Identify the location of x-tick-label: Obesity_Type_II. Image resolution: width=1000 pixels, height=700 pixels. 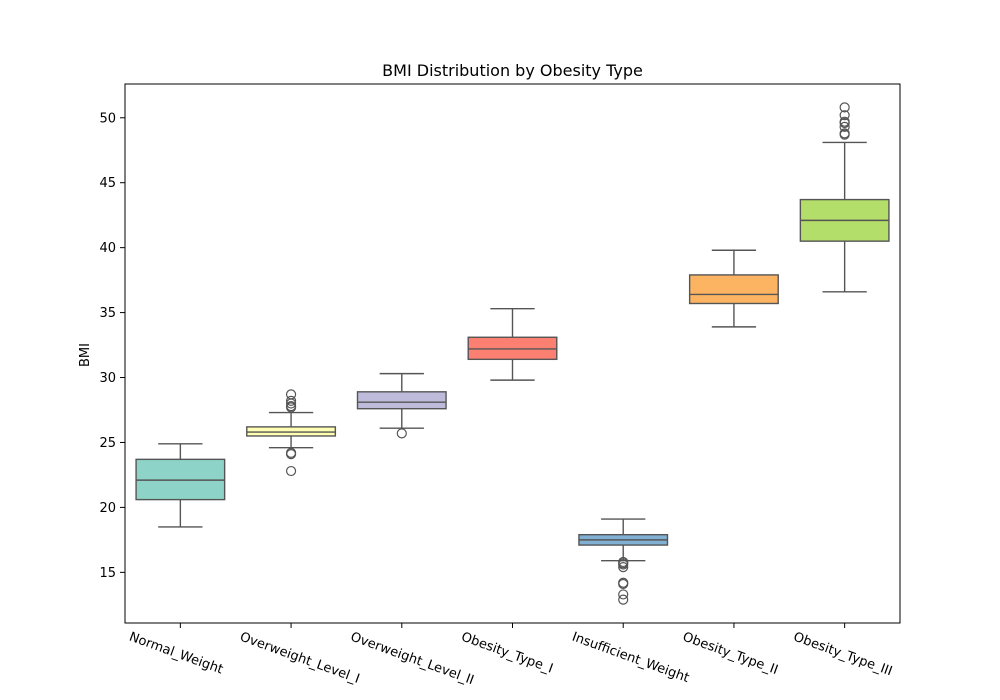
(730, 654).